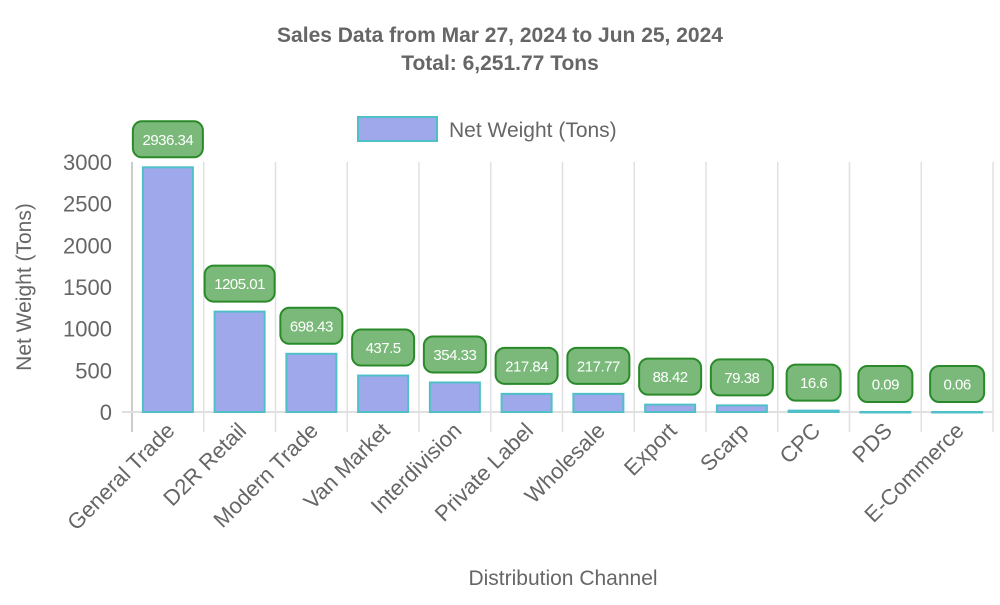 The image size is (1000, 605). I want to click on x-tick-label: Scarp, so click(724, 447).